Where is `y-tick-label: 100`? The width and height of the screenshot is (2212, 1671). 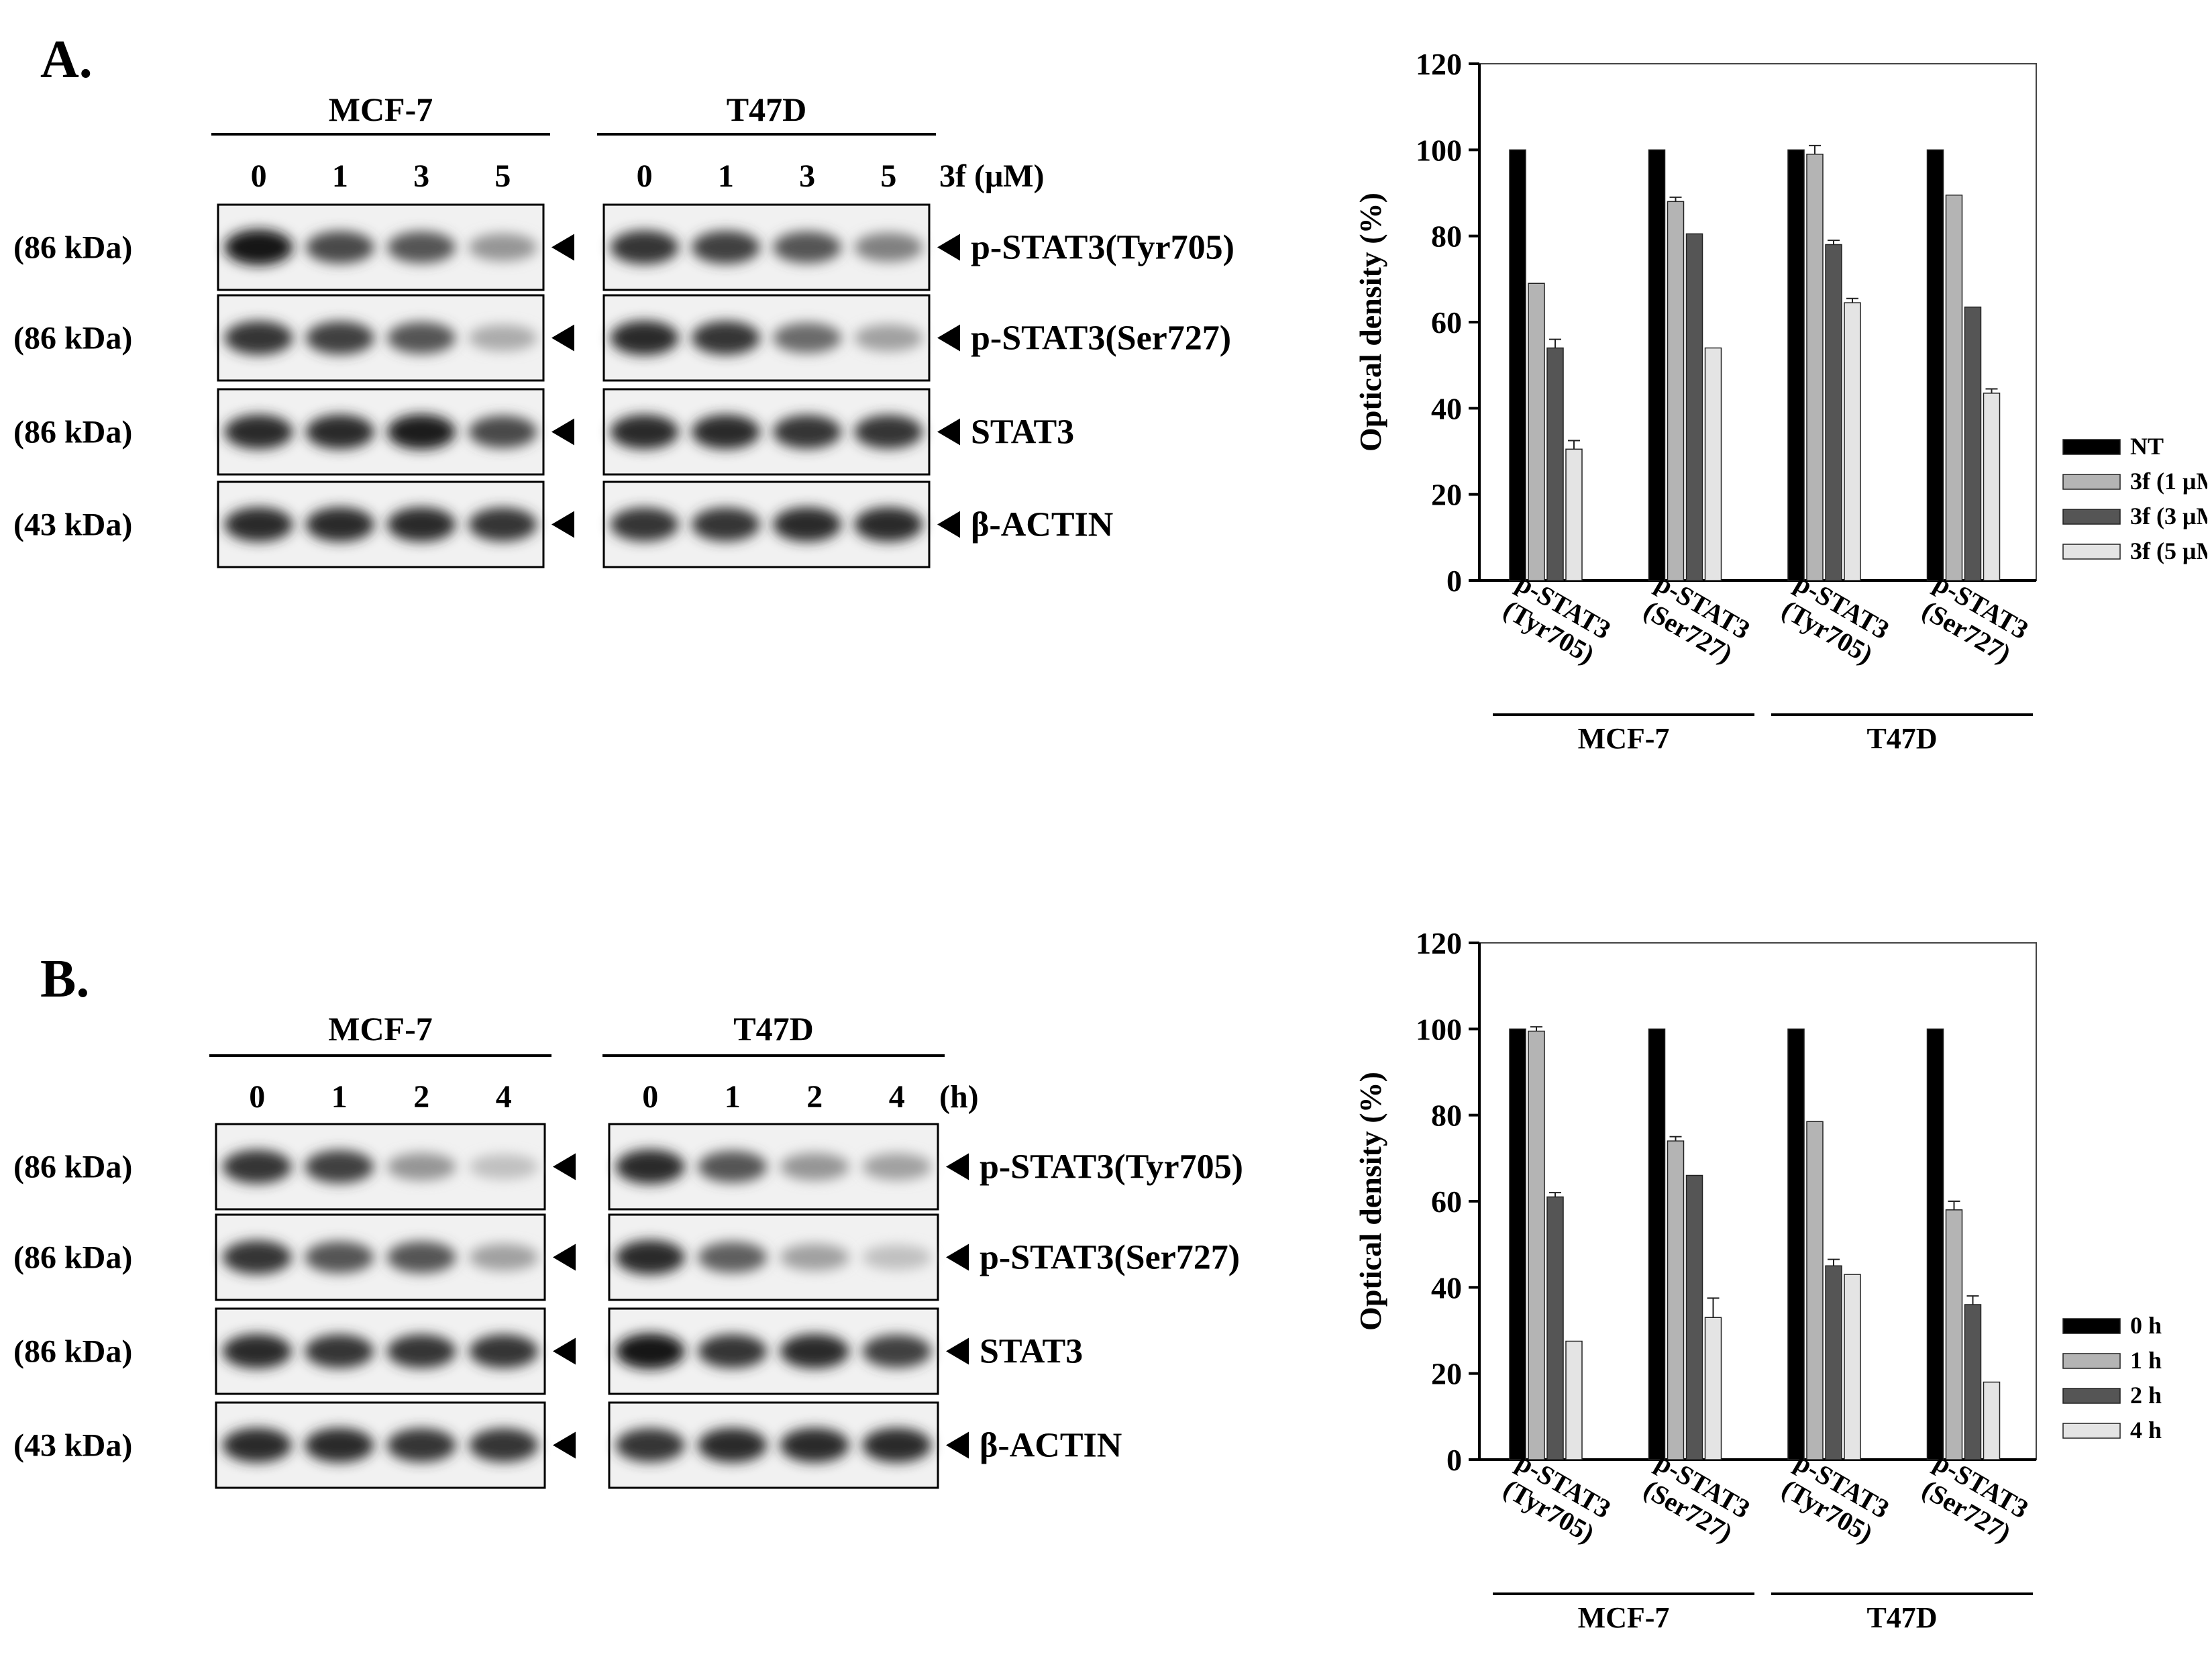 y-tick-label: 100 is located at coordinates (1439, 1029).